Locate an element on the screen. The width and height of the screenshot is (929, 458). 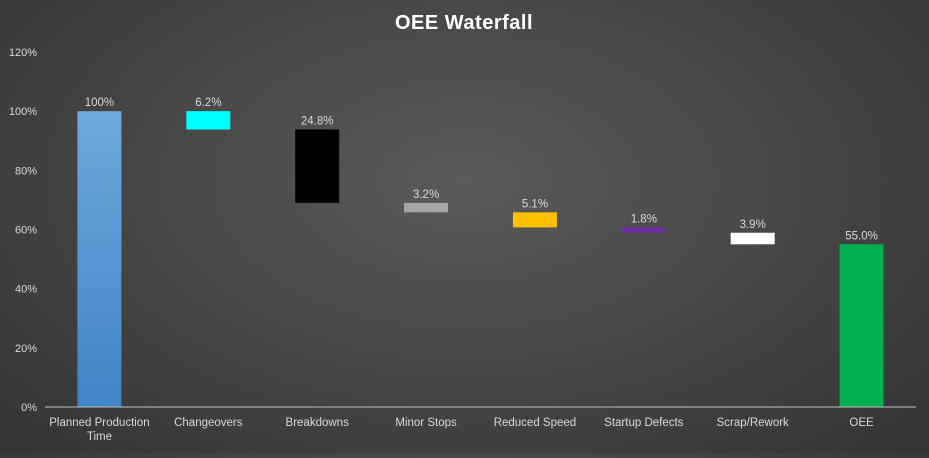
x-category-label: OEE is located at coordinates (861, 423).